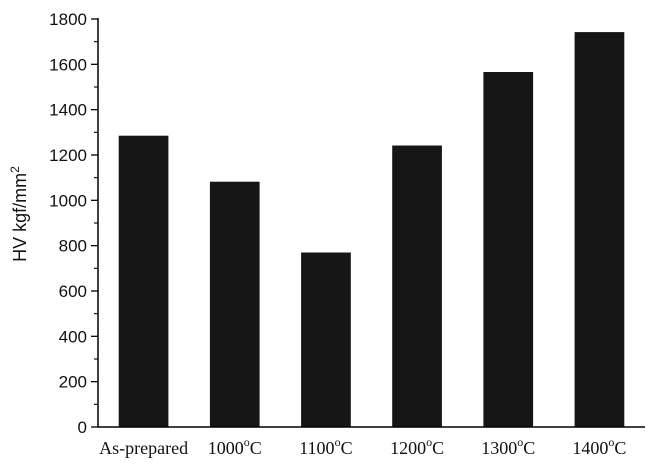 The image size is (650, 464). I want to click on x-tick-label-1: 1000oC, so click(235, 446).